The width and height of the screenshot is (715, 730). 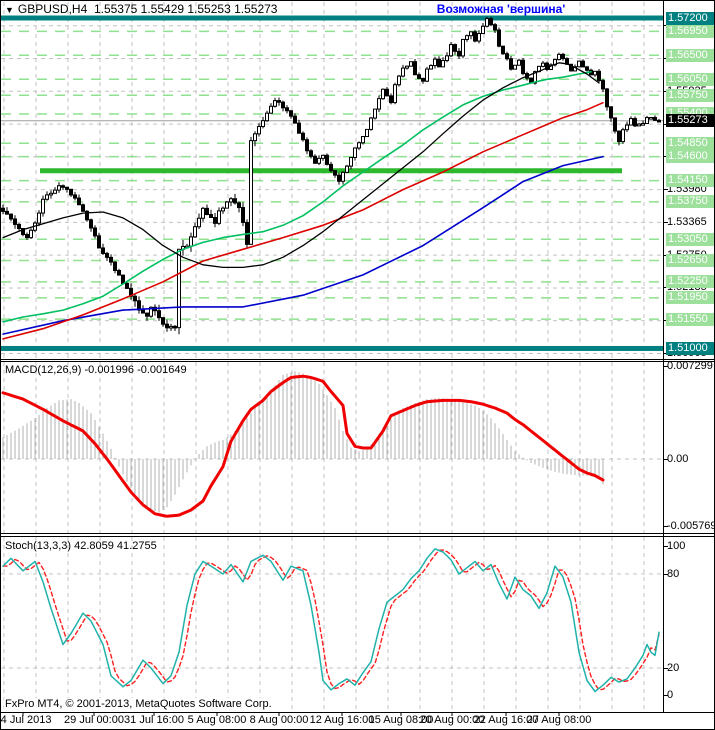 What do you see at coordinates (115, 546) in the screenshot?
I see `stoch-values: 42.8059 41.2755` at bounding box center [115, 546].